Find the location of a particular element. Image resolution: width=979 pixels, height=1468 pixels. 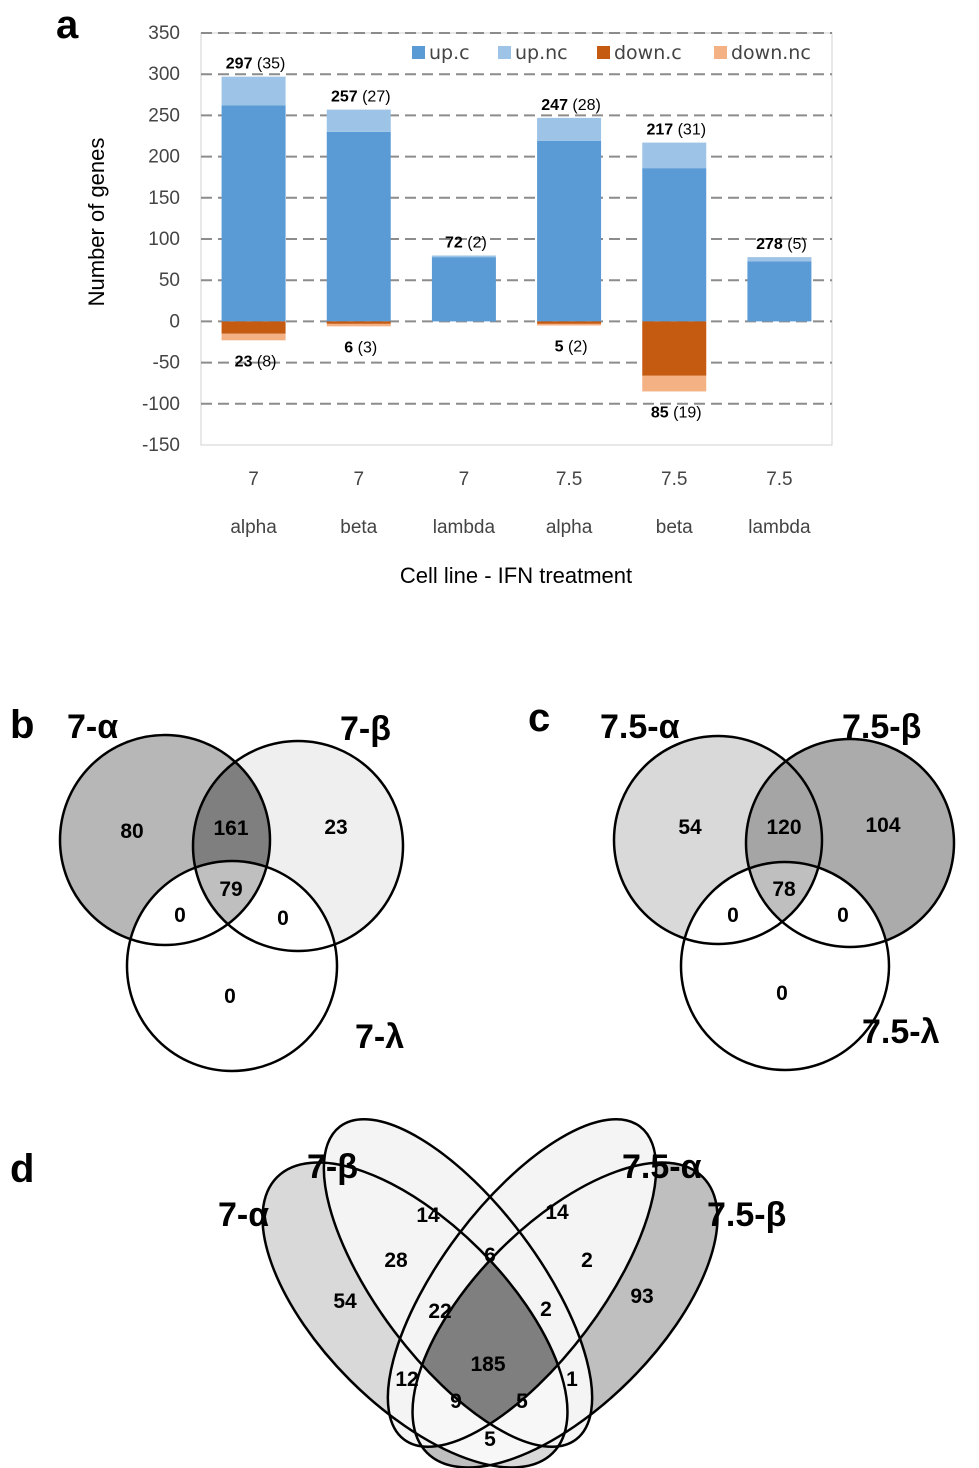

data-label: 257 (27) is located at coordinates (361, 97).